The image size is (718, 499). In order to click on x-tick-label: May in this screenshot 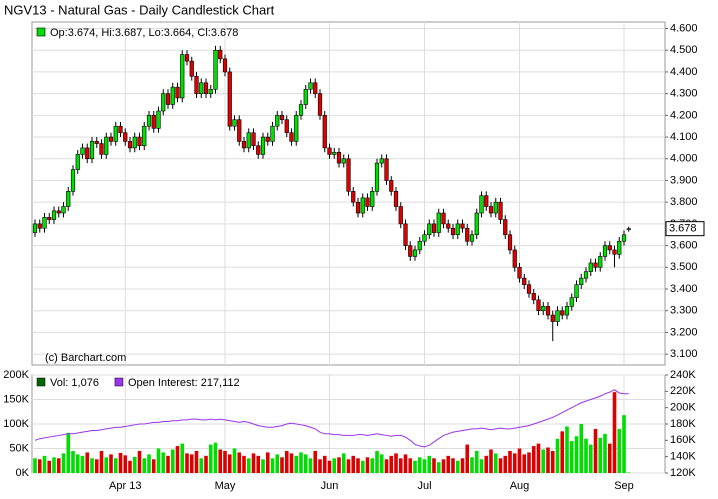, I will do `click(225, 486)`.